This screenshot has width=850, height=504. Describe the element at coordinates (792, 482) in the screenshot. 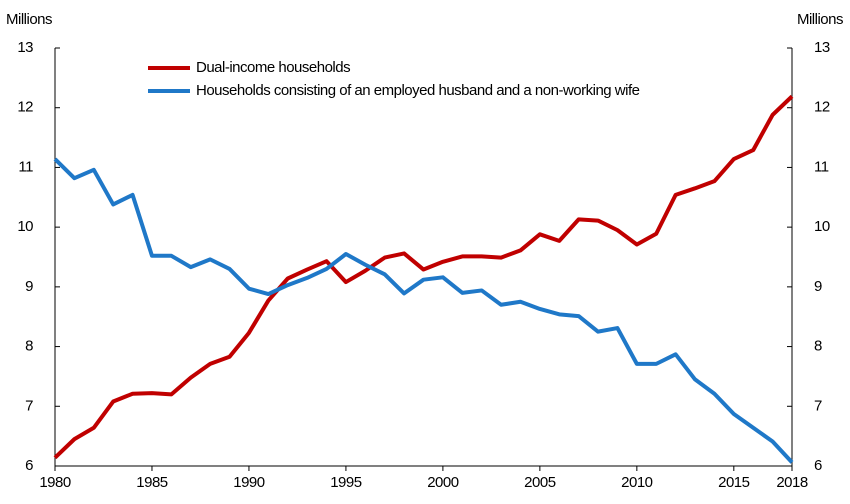

I see `x-tick-label: 2018` at that location.